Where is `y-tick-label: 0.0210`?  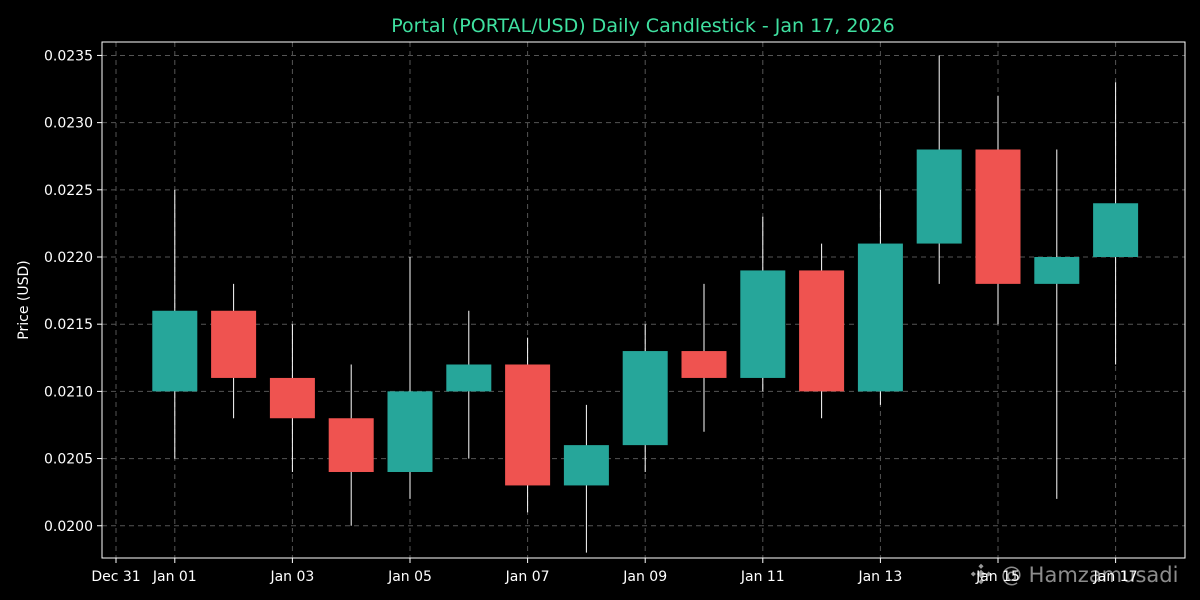 y-tick-label: 0.0210 is located at coordinates (68, 392).